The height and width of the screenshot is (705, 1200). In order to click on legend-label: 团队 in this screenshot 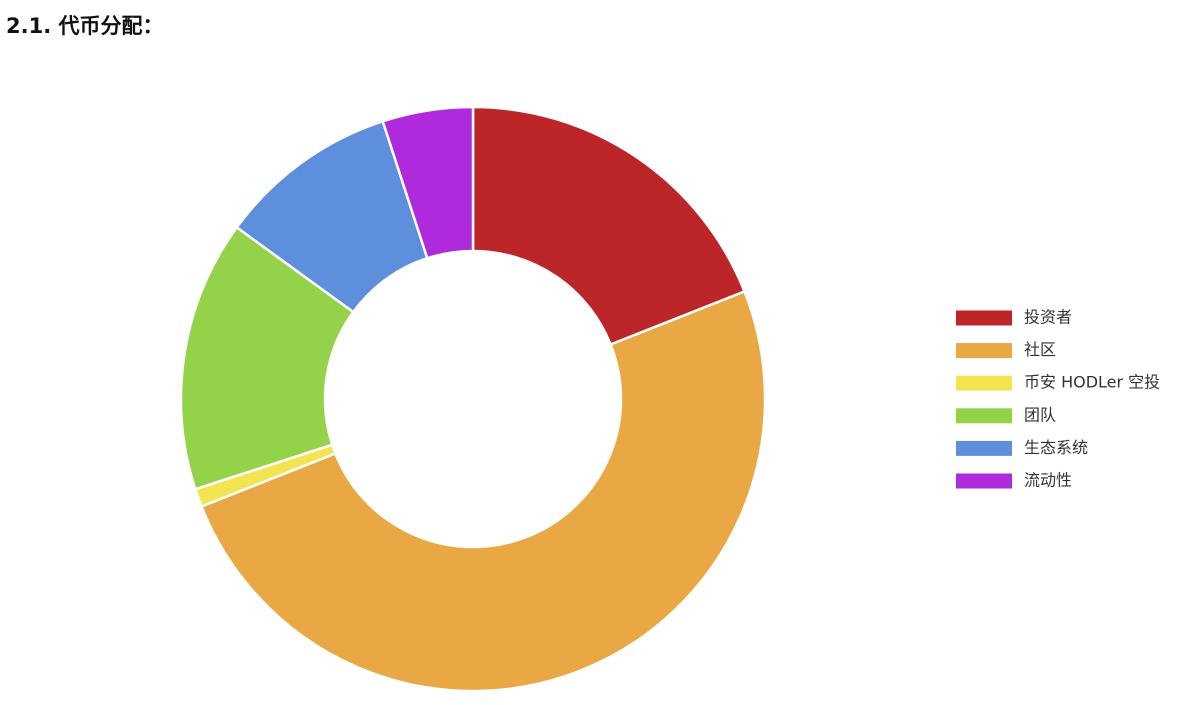, I will do `click(1040, 414)`.